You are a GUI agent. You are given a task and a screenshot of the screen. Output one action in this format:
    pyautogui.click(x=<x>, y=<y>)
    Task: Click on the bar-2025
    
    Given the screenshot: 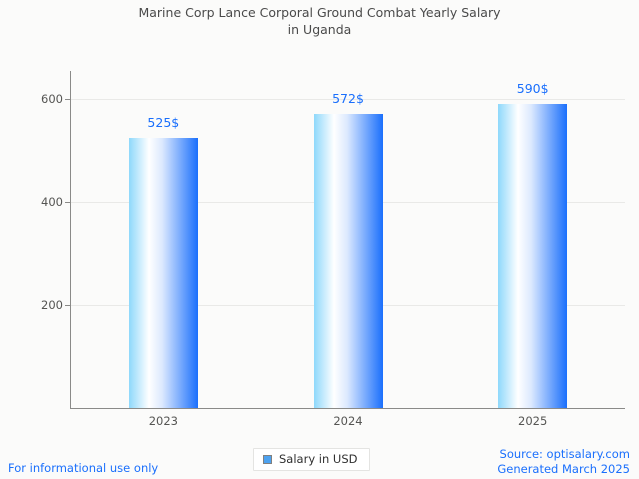 What is the action you would take?
    pyautogui.click(x=533, y=256)
    